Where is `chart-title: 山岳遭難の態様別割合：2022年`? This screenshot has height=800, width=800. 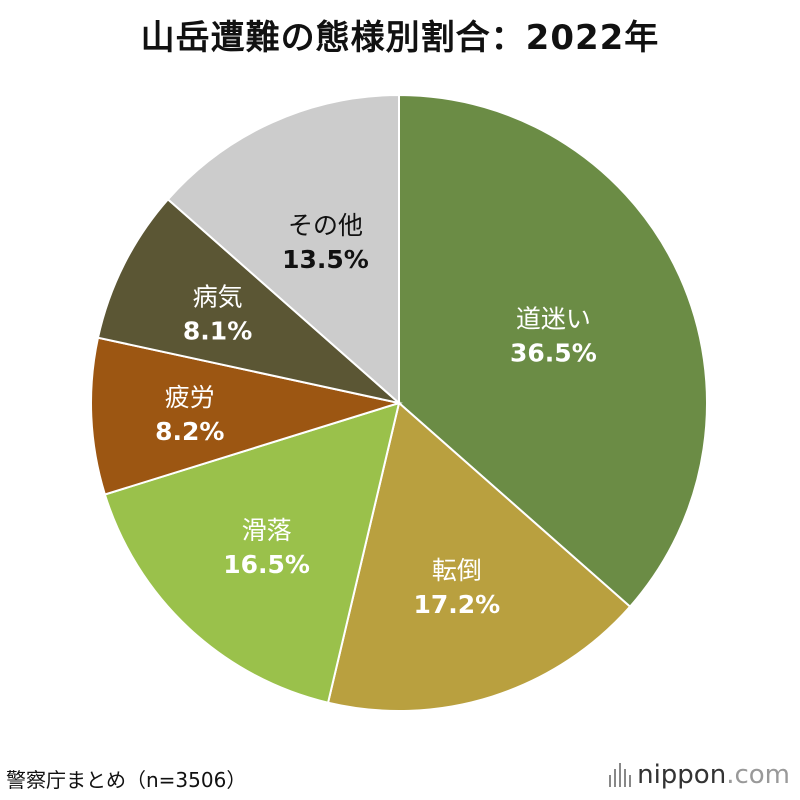 chart-title: 山岳遭難の態様別割合：2022年 is located at coordinates (400, 38).